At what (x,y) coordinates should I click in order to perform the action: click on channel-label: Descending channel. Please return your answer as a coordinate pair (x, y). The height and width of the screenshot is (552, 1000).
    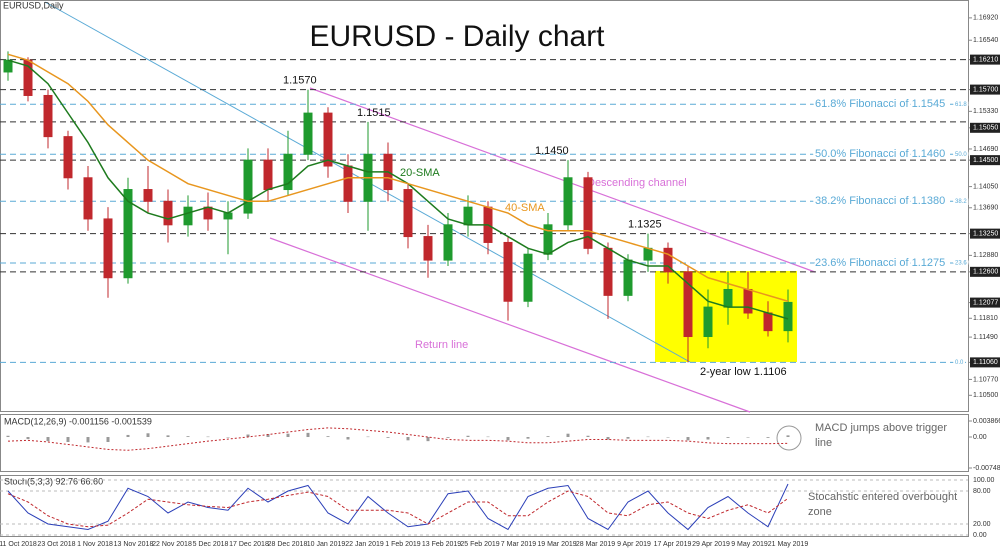
    Looking at the image, I should click on (637, 183).